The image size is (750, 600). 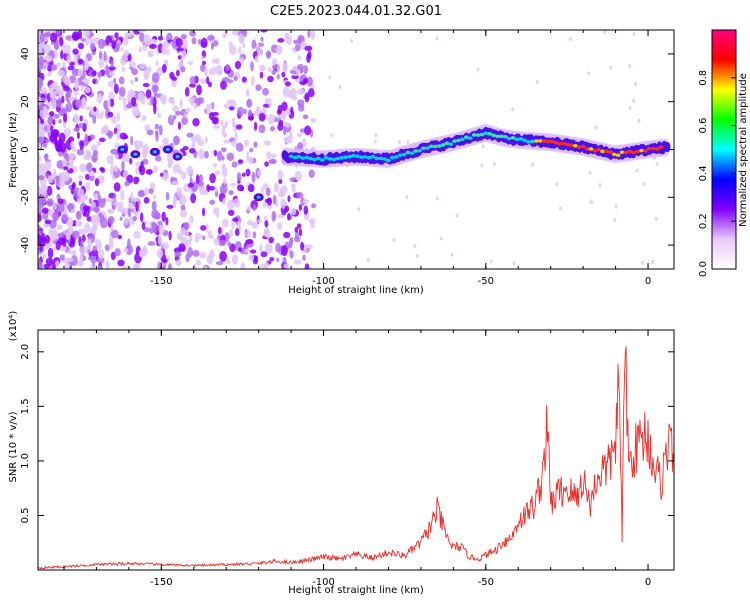 I want to click on snr-ylabel: SNR (10 * v/v), so click(x=13, y=446).